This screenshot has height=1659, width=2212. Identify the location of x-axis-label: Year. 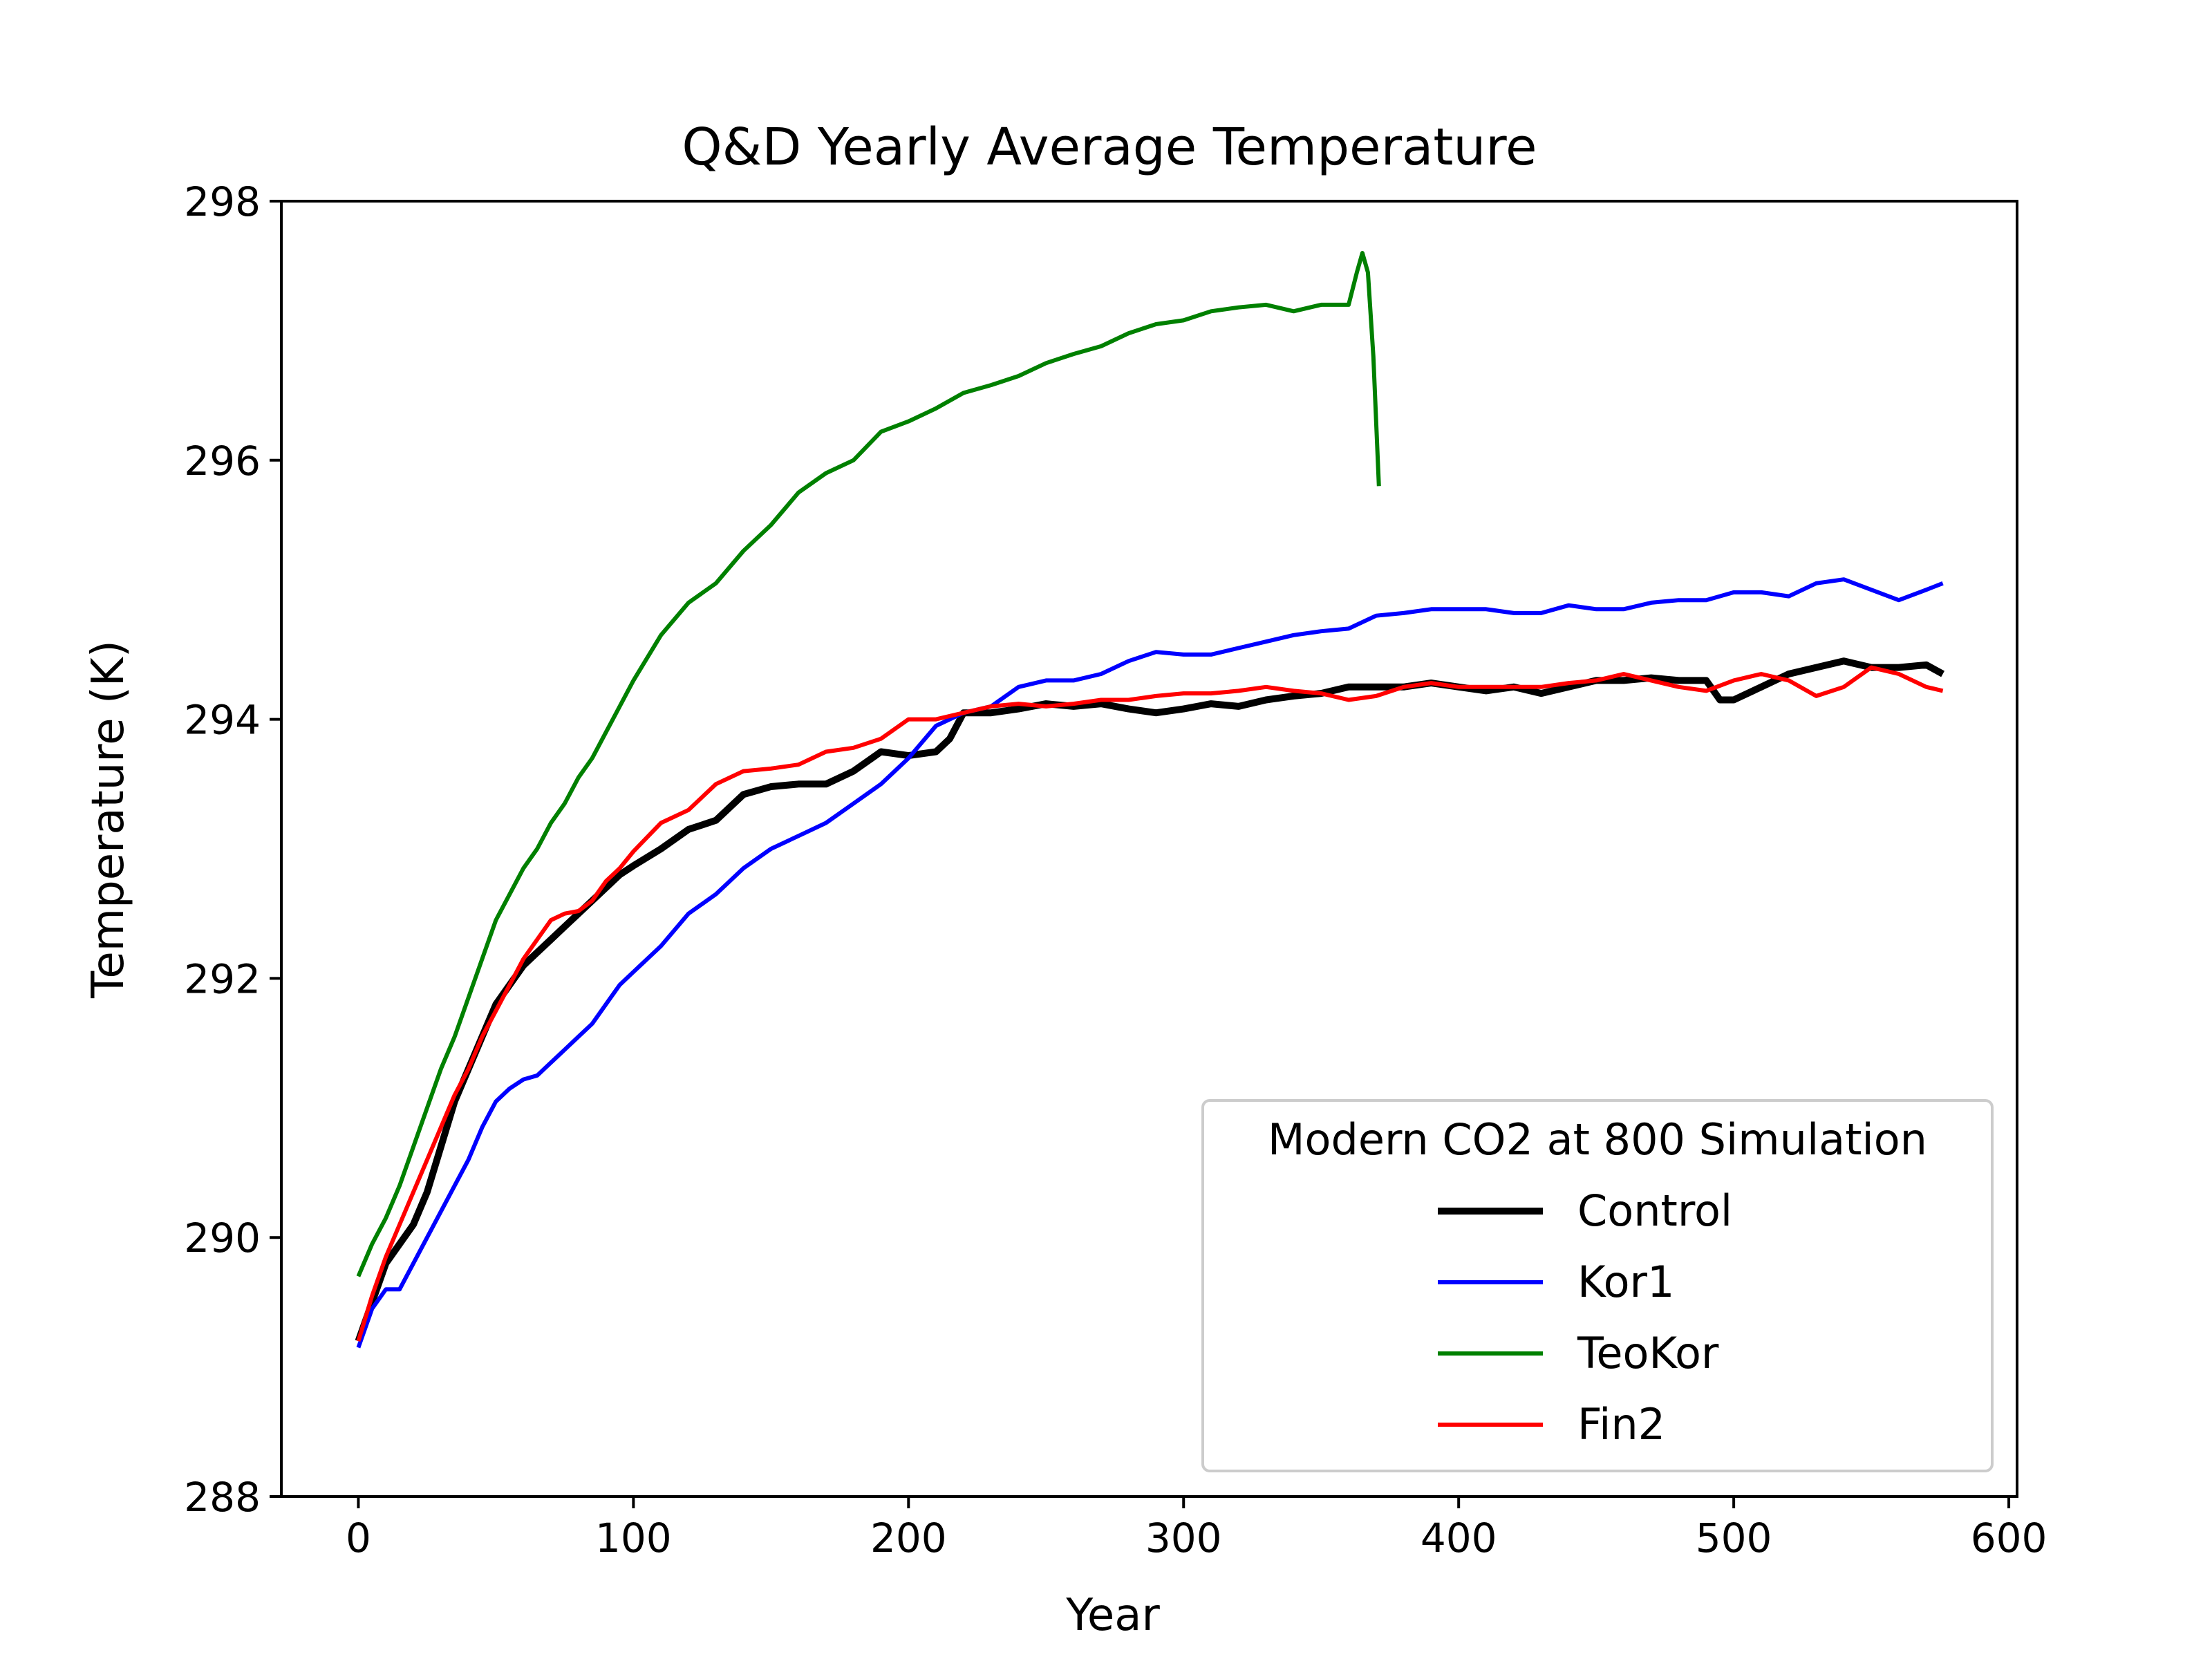
(1112, 1615).